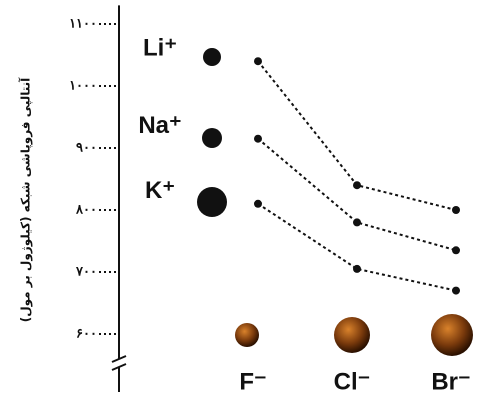 The height and width of the screenshot is (403, 483). What do you see at coordinates (83, 84) in the screenshot?
I see `y-tick-label: ۱۰۰۰` at bounding box center [83, 84].